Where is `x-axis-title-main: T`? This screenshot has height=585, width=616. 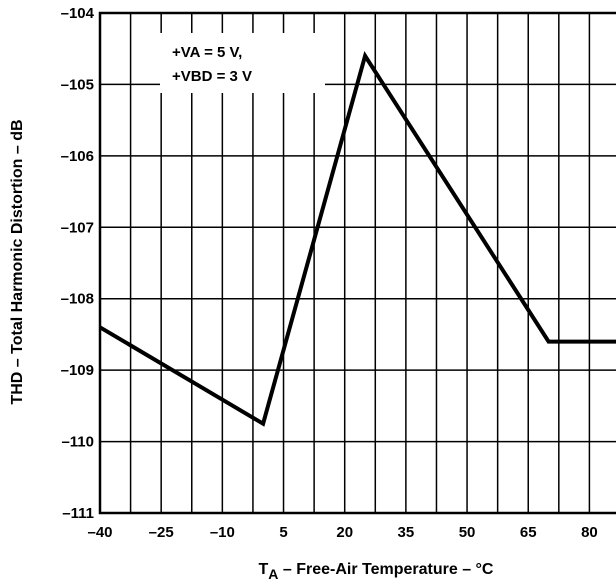
x-axis-title-main: T is located at coordinates (264, 569).